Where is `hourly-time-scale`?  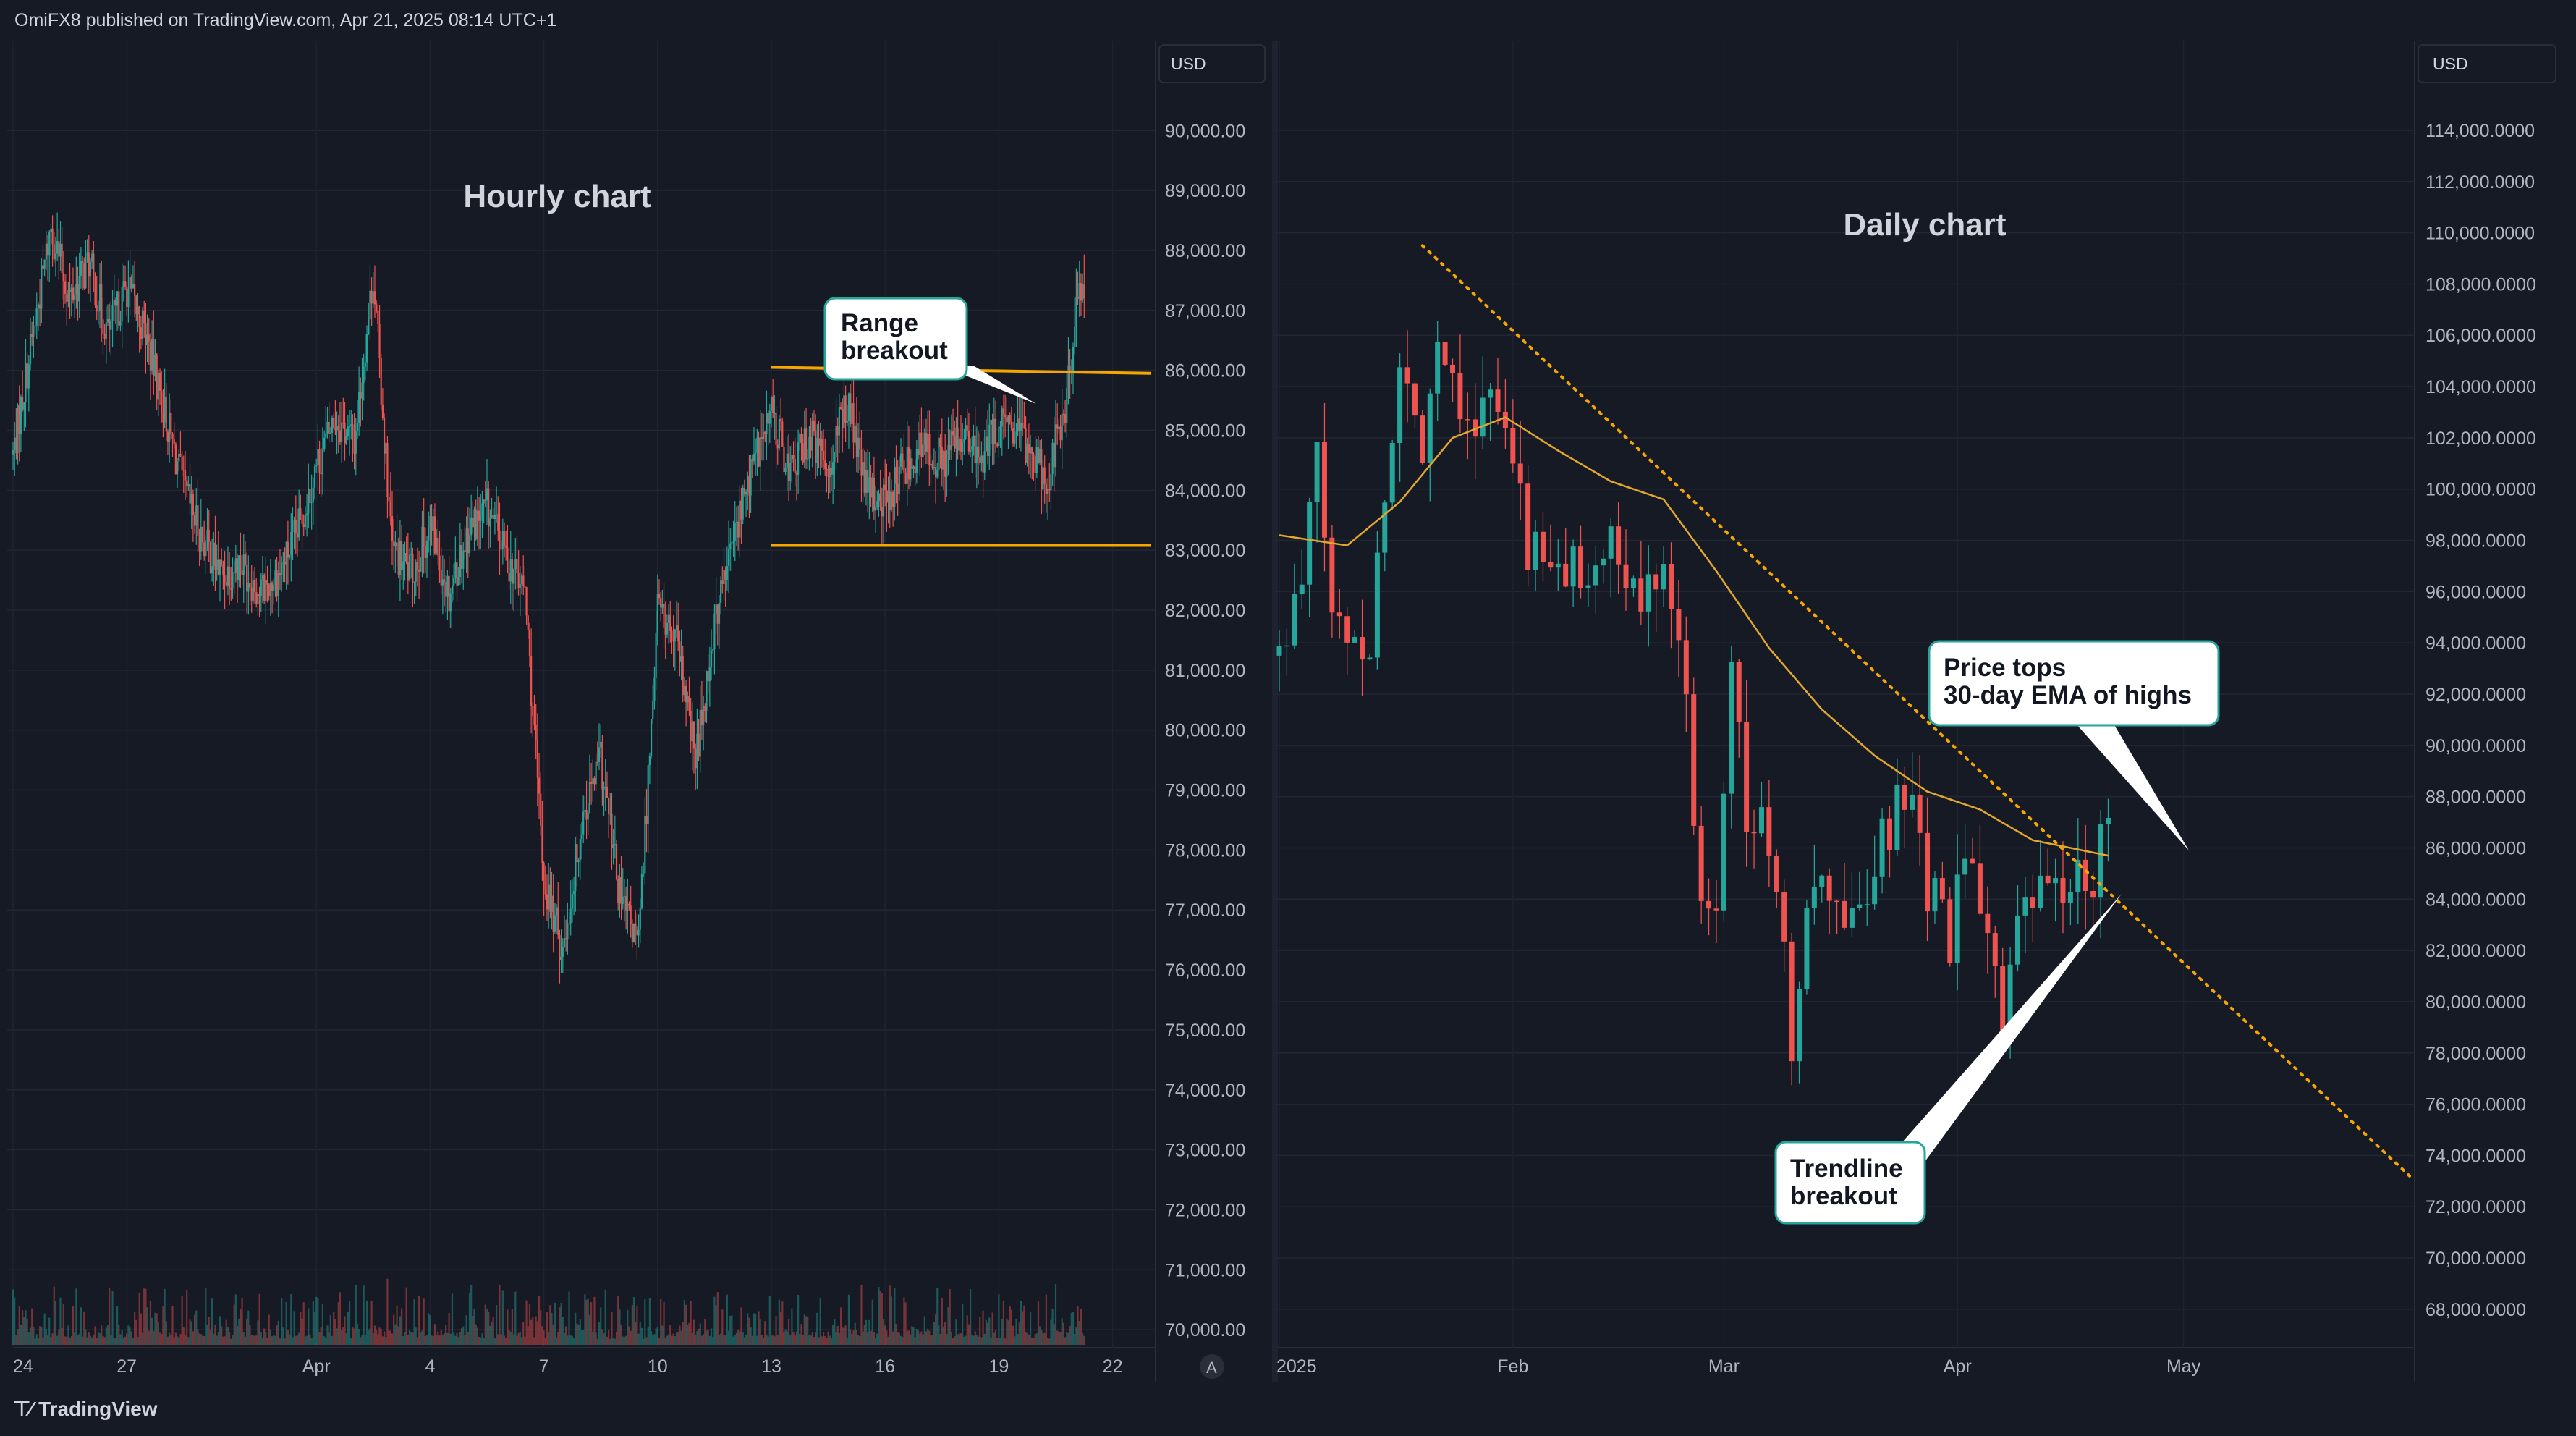 hourly-time-scale is located at coordinates (584, 1366).